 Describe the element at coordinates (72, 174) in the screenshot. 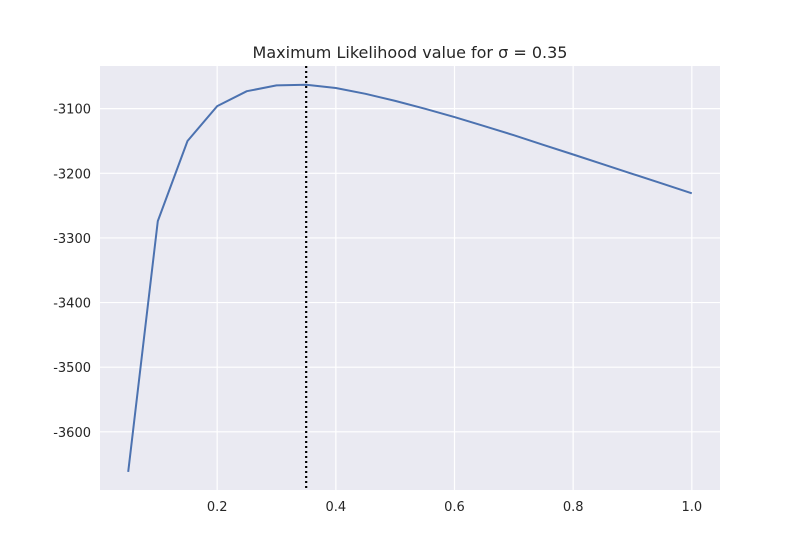

I see `y-tick-label: -3200` at that location.